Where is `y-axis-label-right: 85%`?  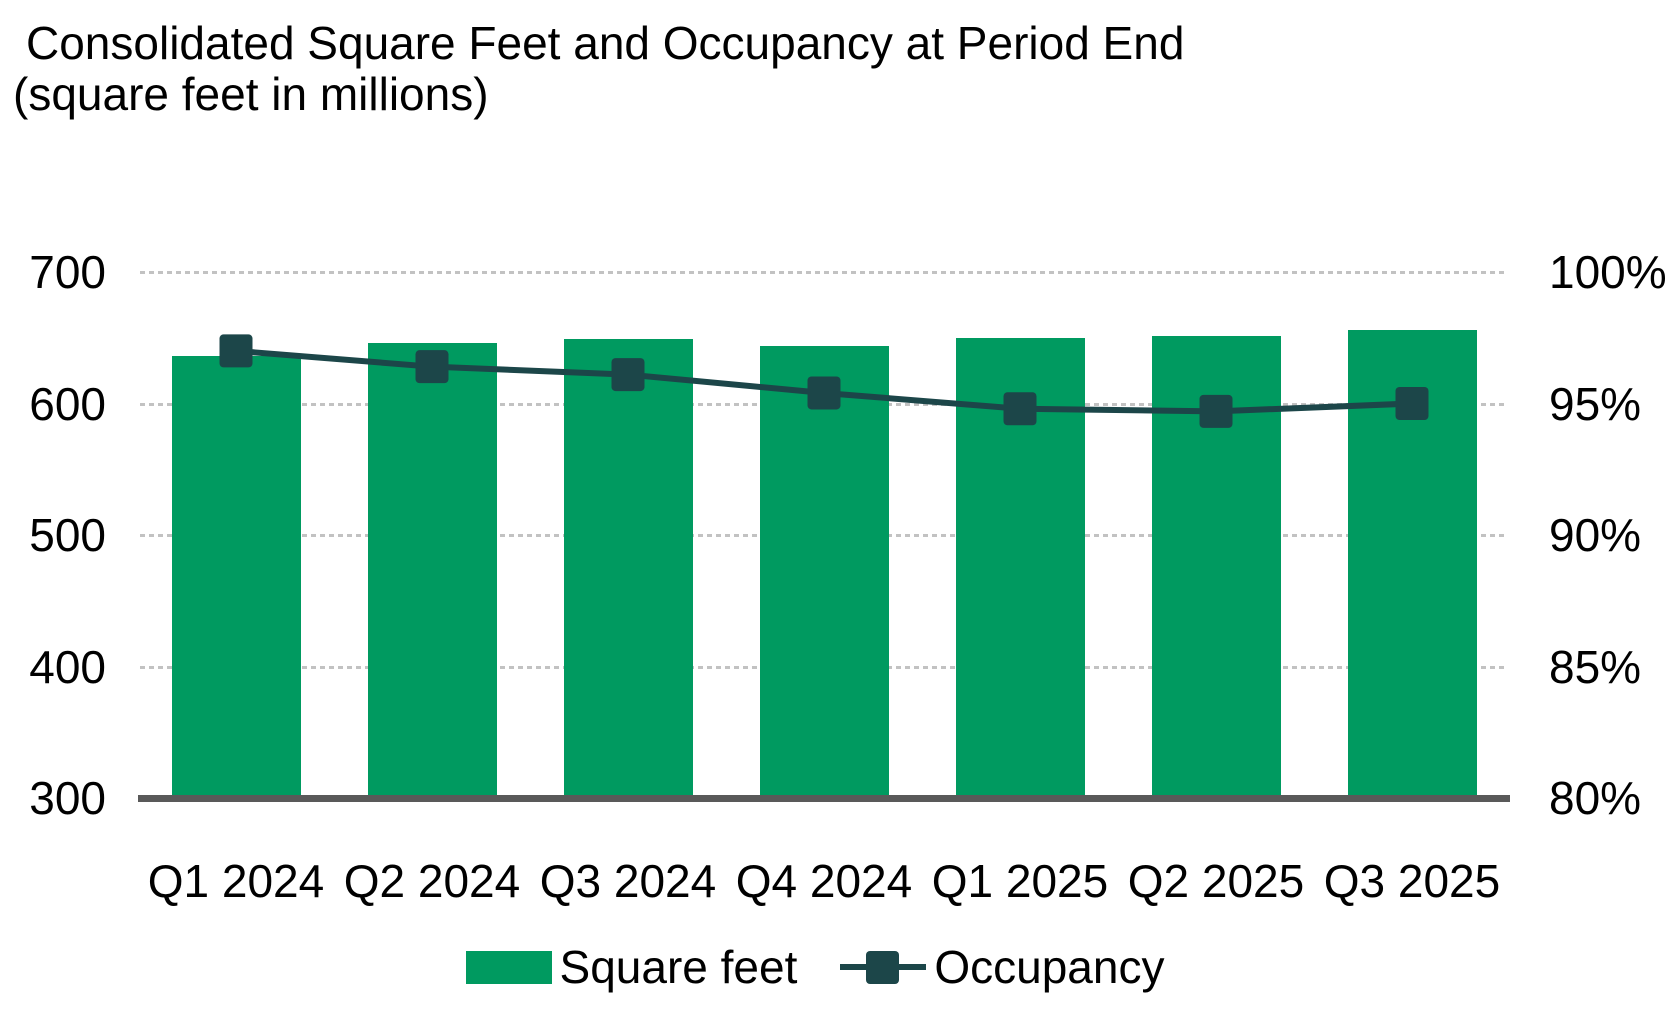 y-axis-label-right: 85% is located at coordinates (1595, 666).